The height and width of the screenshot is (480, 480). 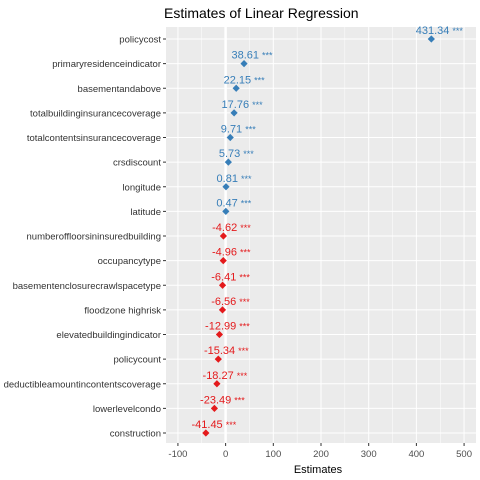 What do you see at coordinates (318, 470) in the screenshot?
I see `x-axis-title: Estimates` at bounding box center [318, 470].